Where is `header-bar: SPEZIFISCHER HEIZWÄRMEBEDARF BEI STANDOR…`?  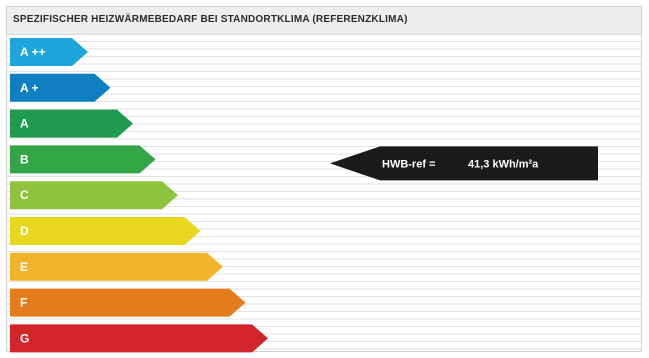 header-bar: SPEZIFISCHER HEIZWÄRMEBEDARF BEI STANDOR… is located at coordinates (324, 21).